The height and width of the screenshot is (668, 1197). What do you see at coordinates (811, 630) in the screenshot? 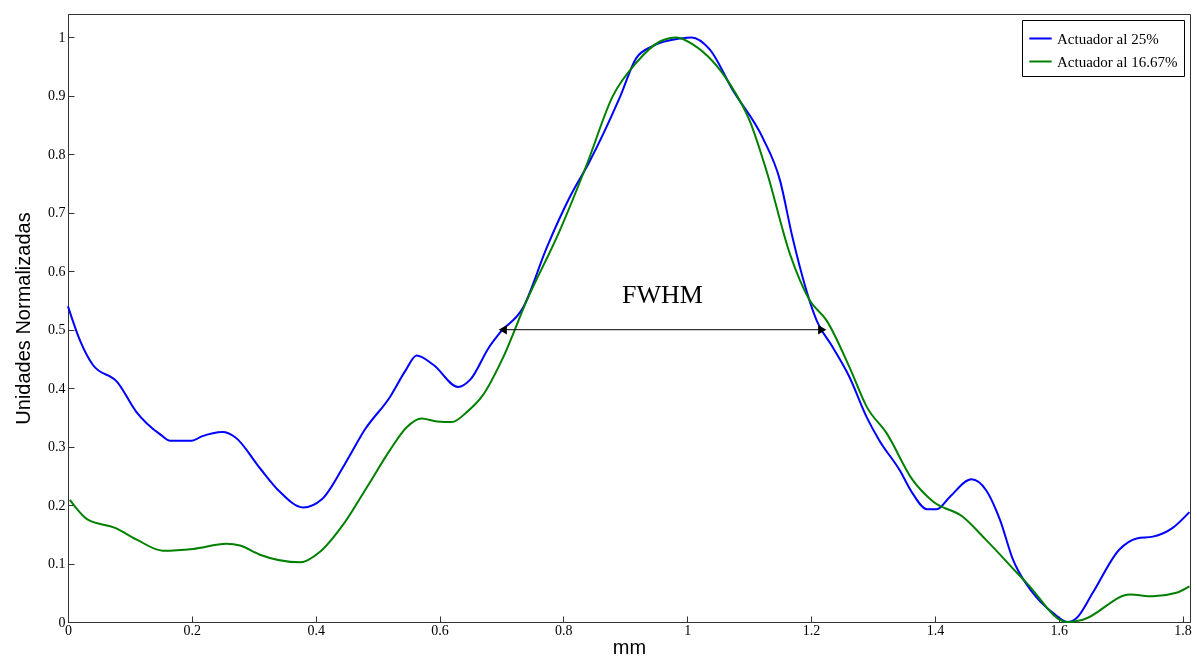
I see `x-tick-label: 1.2` at bounding box center [811, 630].